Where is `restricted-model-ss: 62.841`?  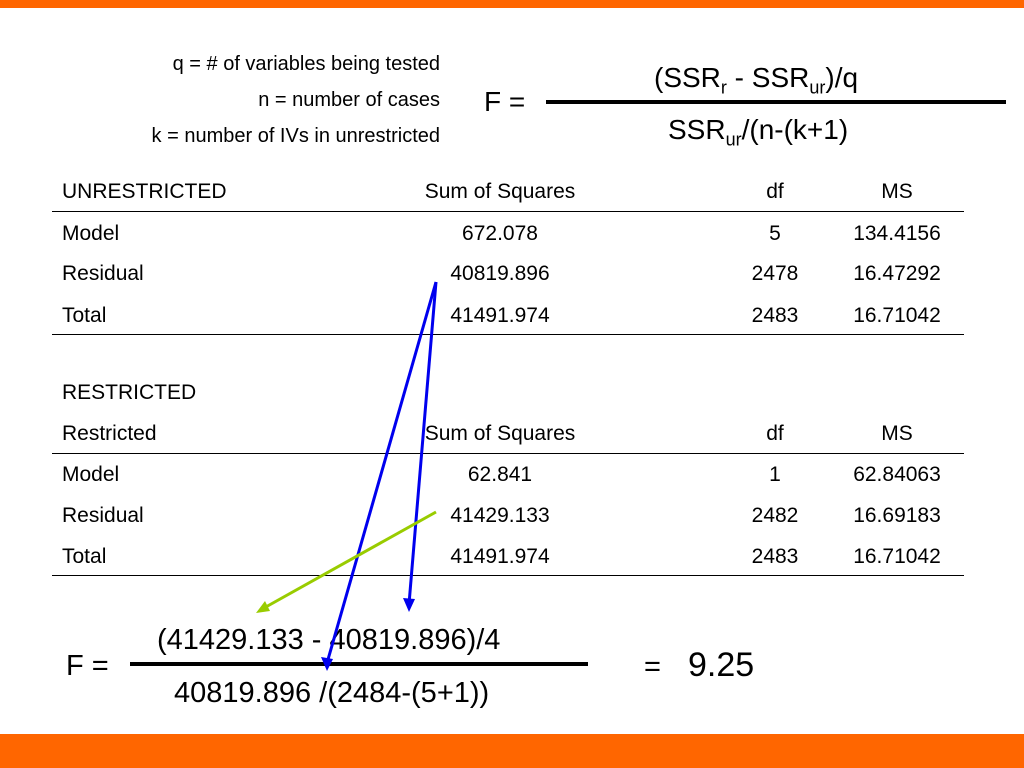 restricted-model-ss: 62.841 is located at coordinates (500, 474).